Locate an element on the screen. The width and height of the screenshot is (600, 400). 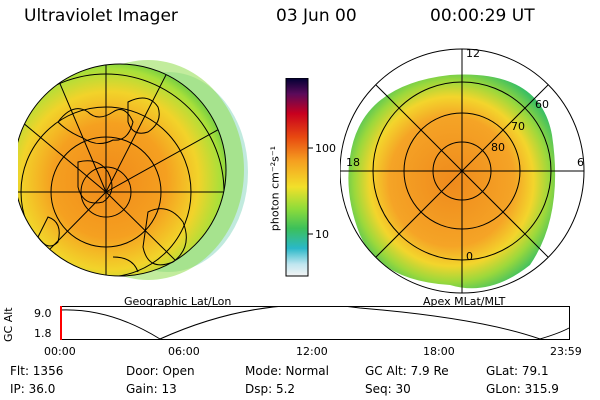
left-panel-caption: Geographic Lat/Lon is located at coordinates (178, 301).